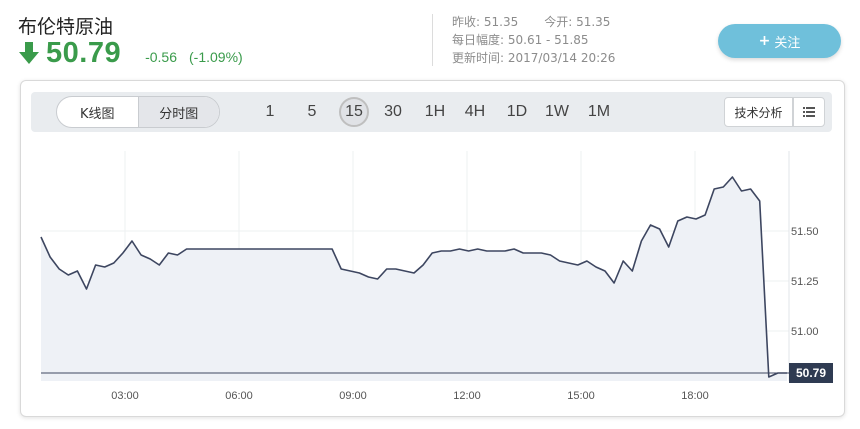 This screenshot has height=429, width=860. I want to click on open-price: 今开: 51.35, so click(577, 22).